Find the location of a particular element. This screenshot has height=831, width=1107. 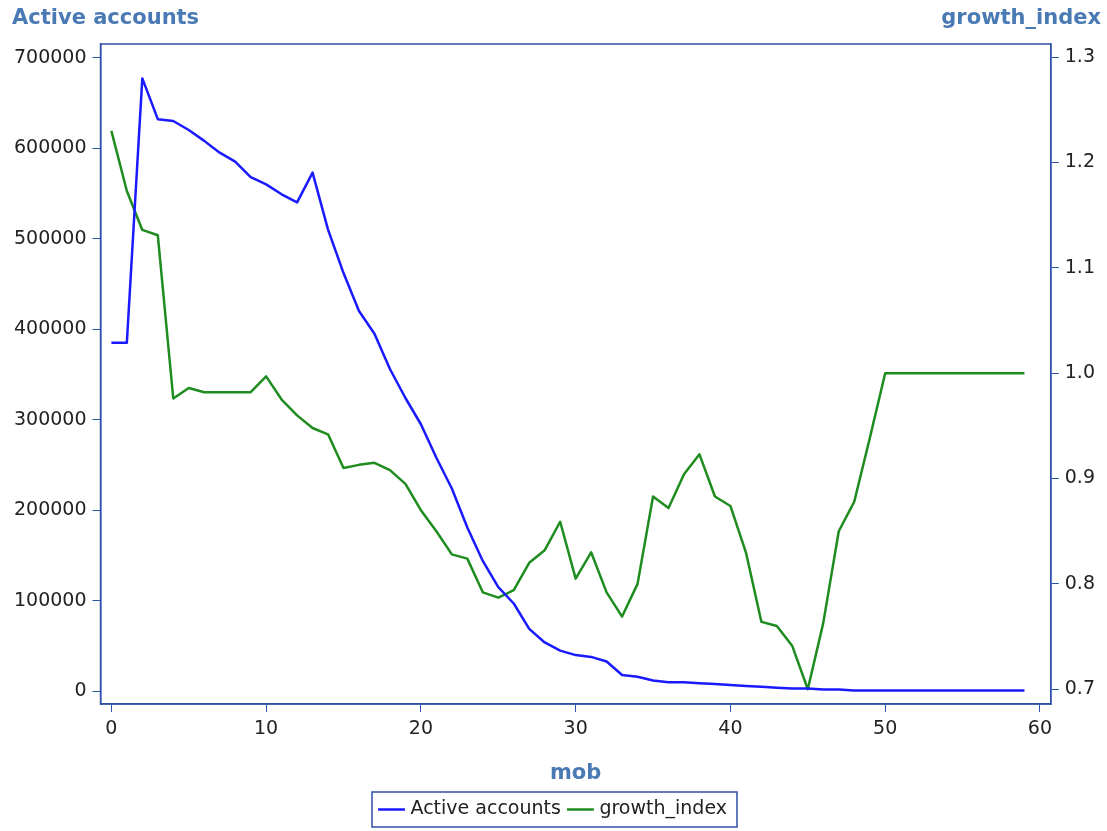

x-tick-label: 40 is located at coordinates (730, 727).